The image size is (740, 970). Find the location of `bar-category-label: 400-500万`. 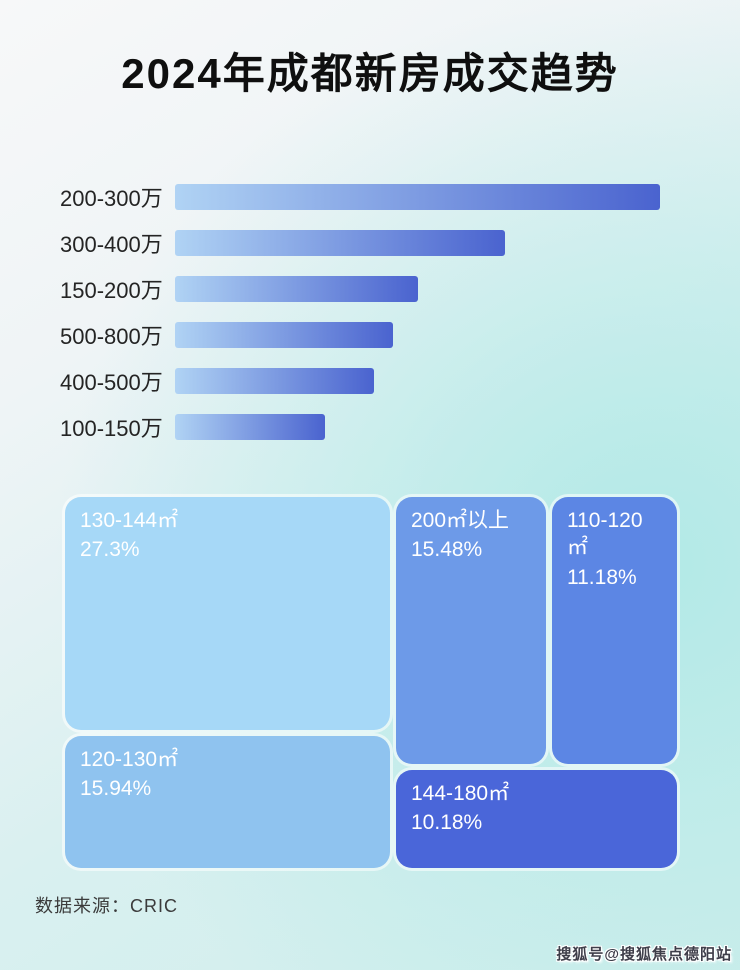

bar-category-label: 400-500万 is located at coordinates (111, 382).